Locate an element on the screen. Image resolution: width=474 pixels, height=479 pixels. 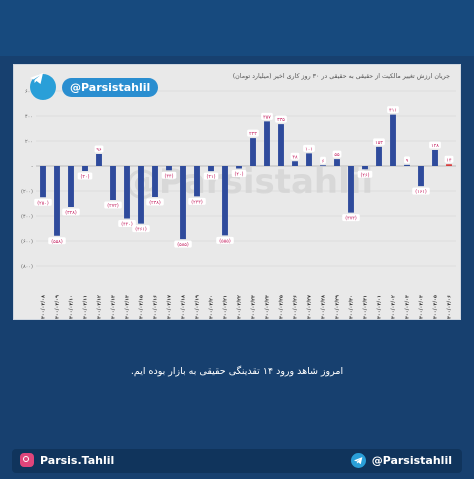
data-label: ۱۰۱ is located at coordinates (309, 149).